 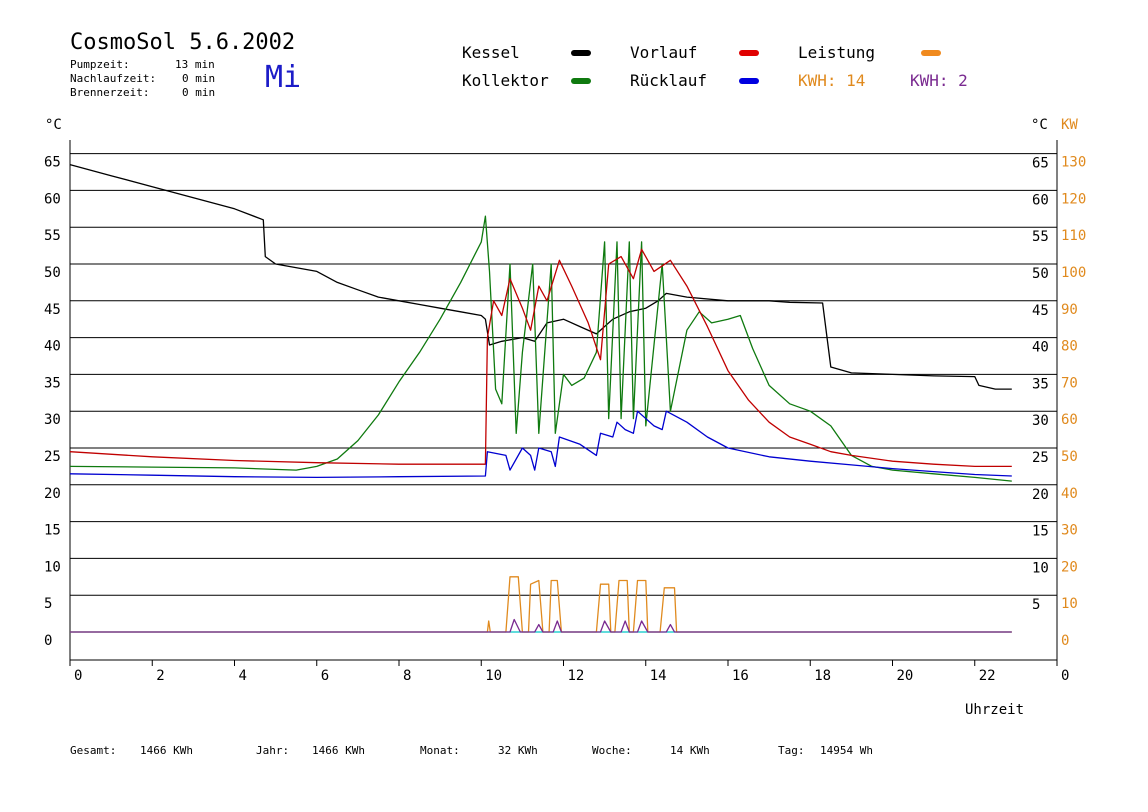 I want to click on y-tick-left: 0, so click(x=48, y=641).